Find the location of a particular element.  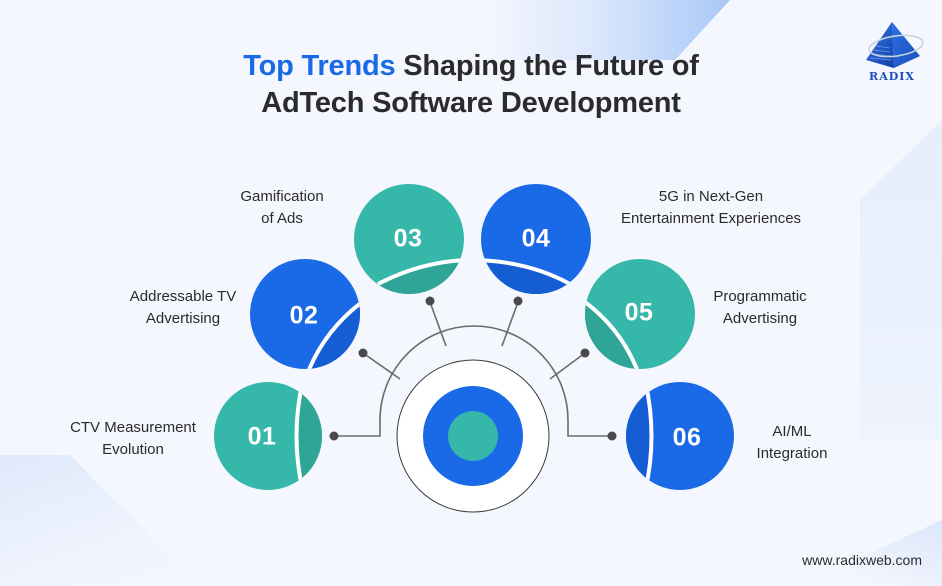

trend-number-02: 02 is located at coordinates (304, 315).